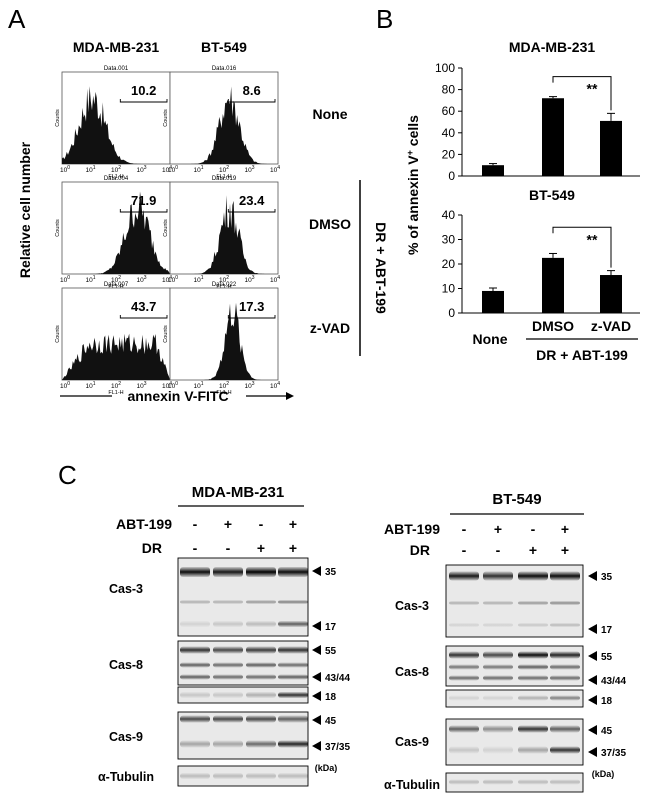 The width and height of the screenshot is (650, 805). Describe the element at coordinates (607, 577) in the screenshot. I see `marker-label: 35` at that location.